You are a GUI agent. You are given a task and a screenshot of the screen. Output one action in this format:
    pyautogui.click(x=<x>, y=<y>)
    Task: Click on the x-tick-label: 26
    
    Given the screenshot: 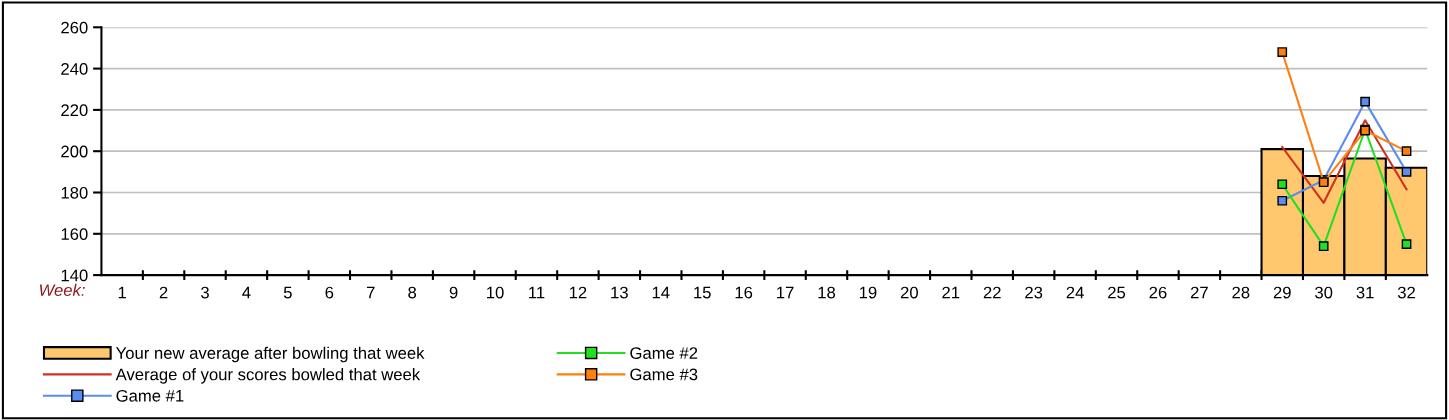 What is the action you would take?
    pyautogui.click(x=1158, y=292)
    